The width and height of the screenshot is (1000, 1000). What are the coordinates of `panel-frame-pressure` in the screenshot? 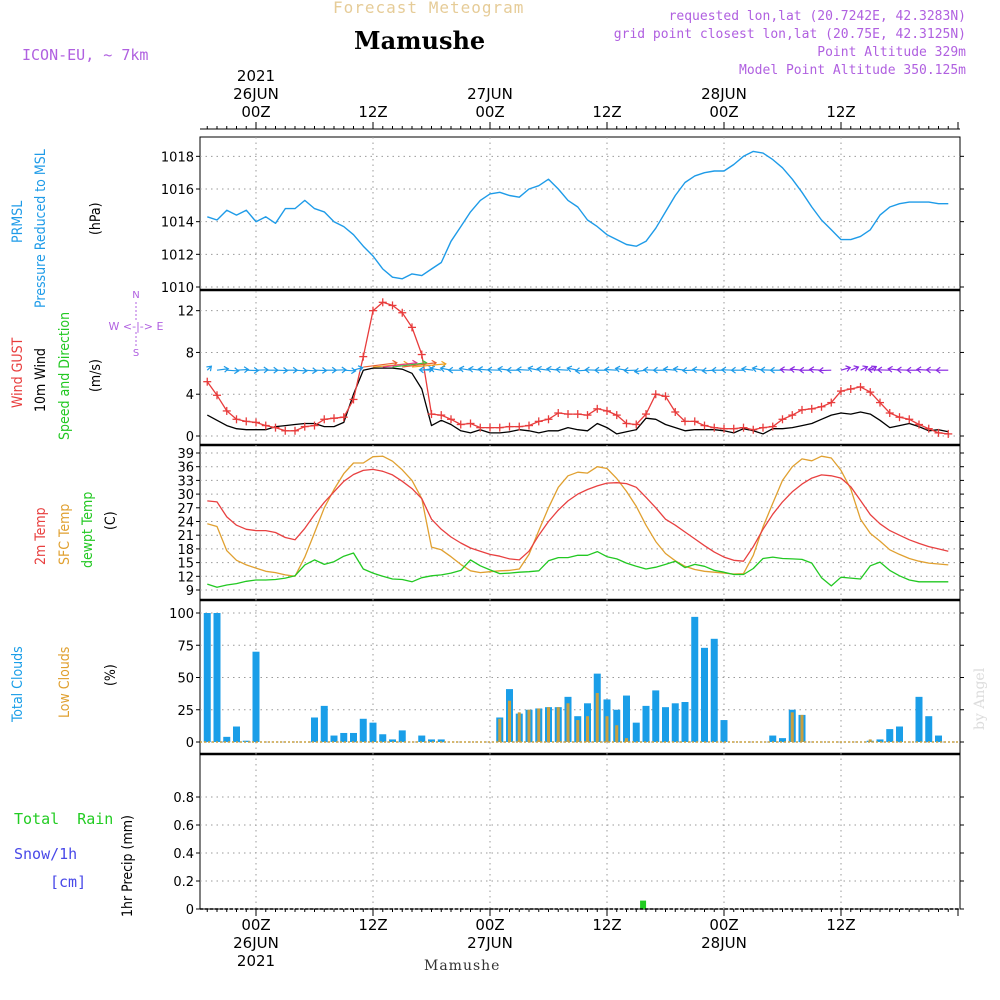 It's located at (580, 213).